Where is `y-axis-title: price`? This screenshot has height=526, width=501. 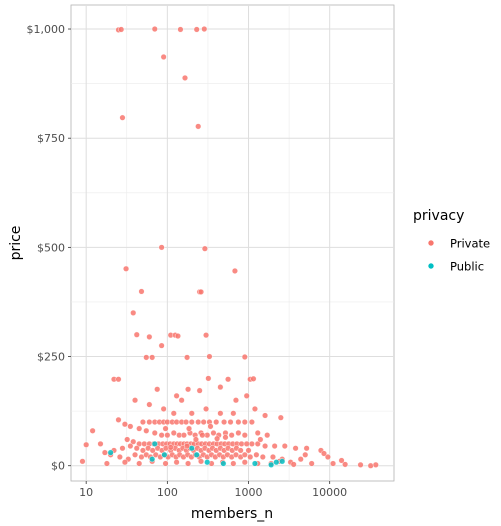 y-axis-title: price is located at coordinates (16, 243).